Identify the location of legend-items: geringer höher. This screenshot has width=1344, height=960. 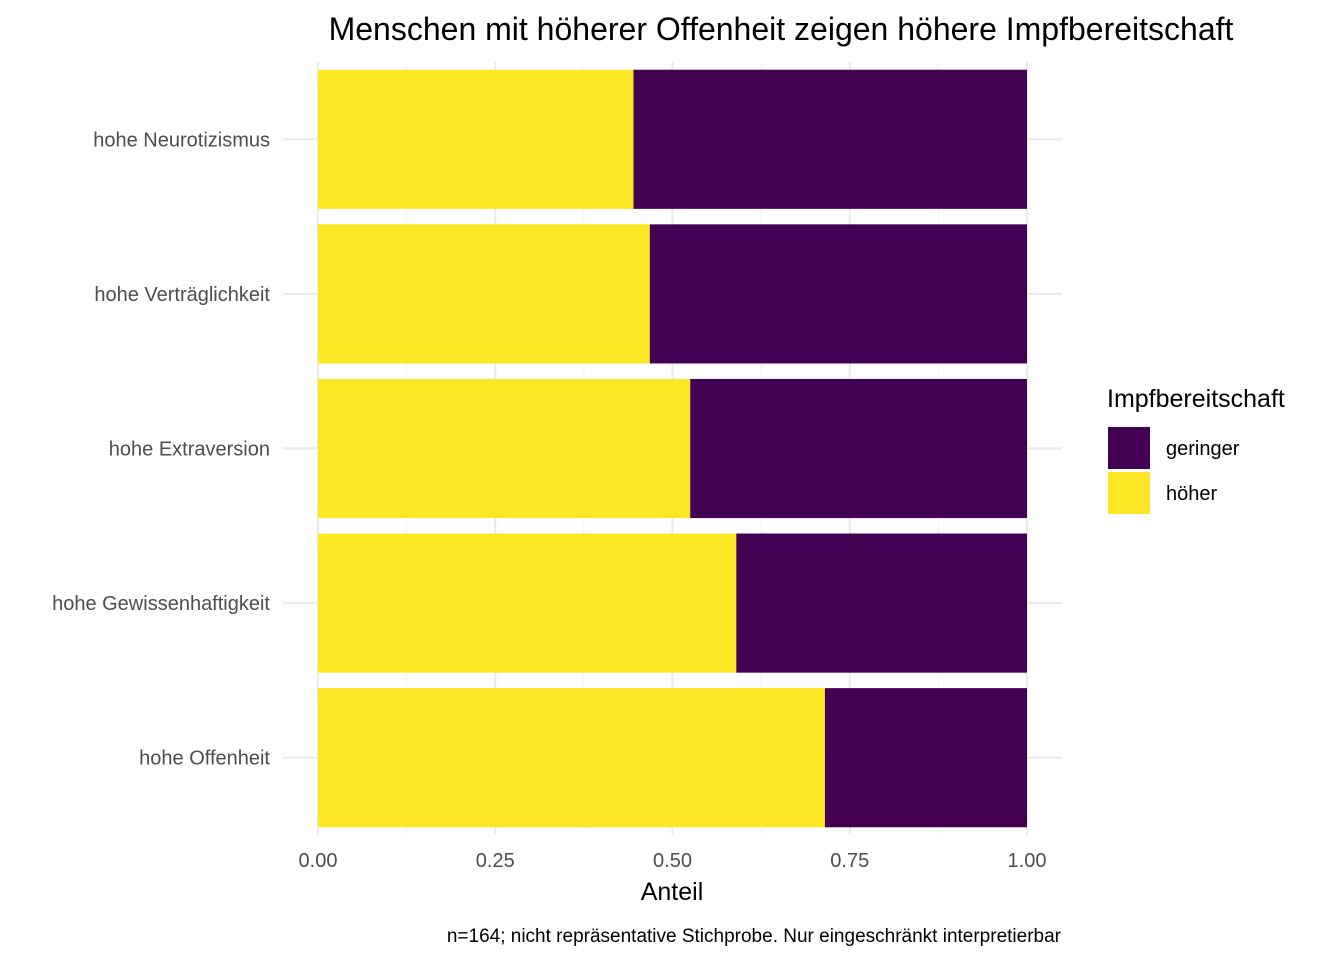
(1174, 470).